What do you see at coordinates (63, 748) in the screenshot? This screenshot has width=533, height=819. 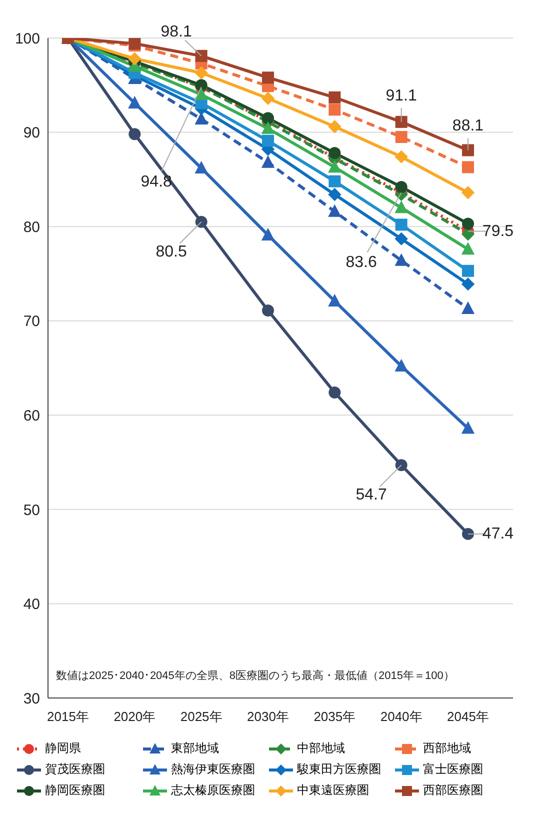 I see `legend-label: 静岡県` at bounding box center [63, 748].